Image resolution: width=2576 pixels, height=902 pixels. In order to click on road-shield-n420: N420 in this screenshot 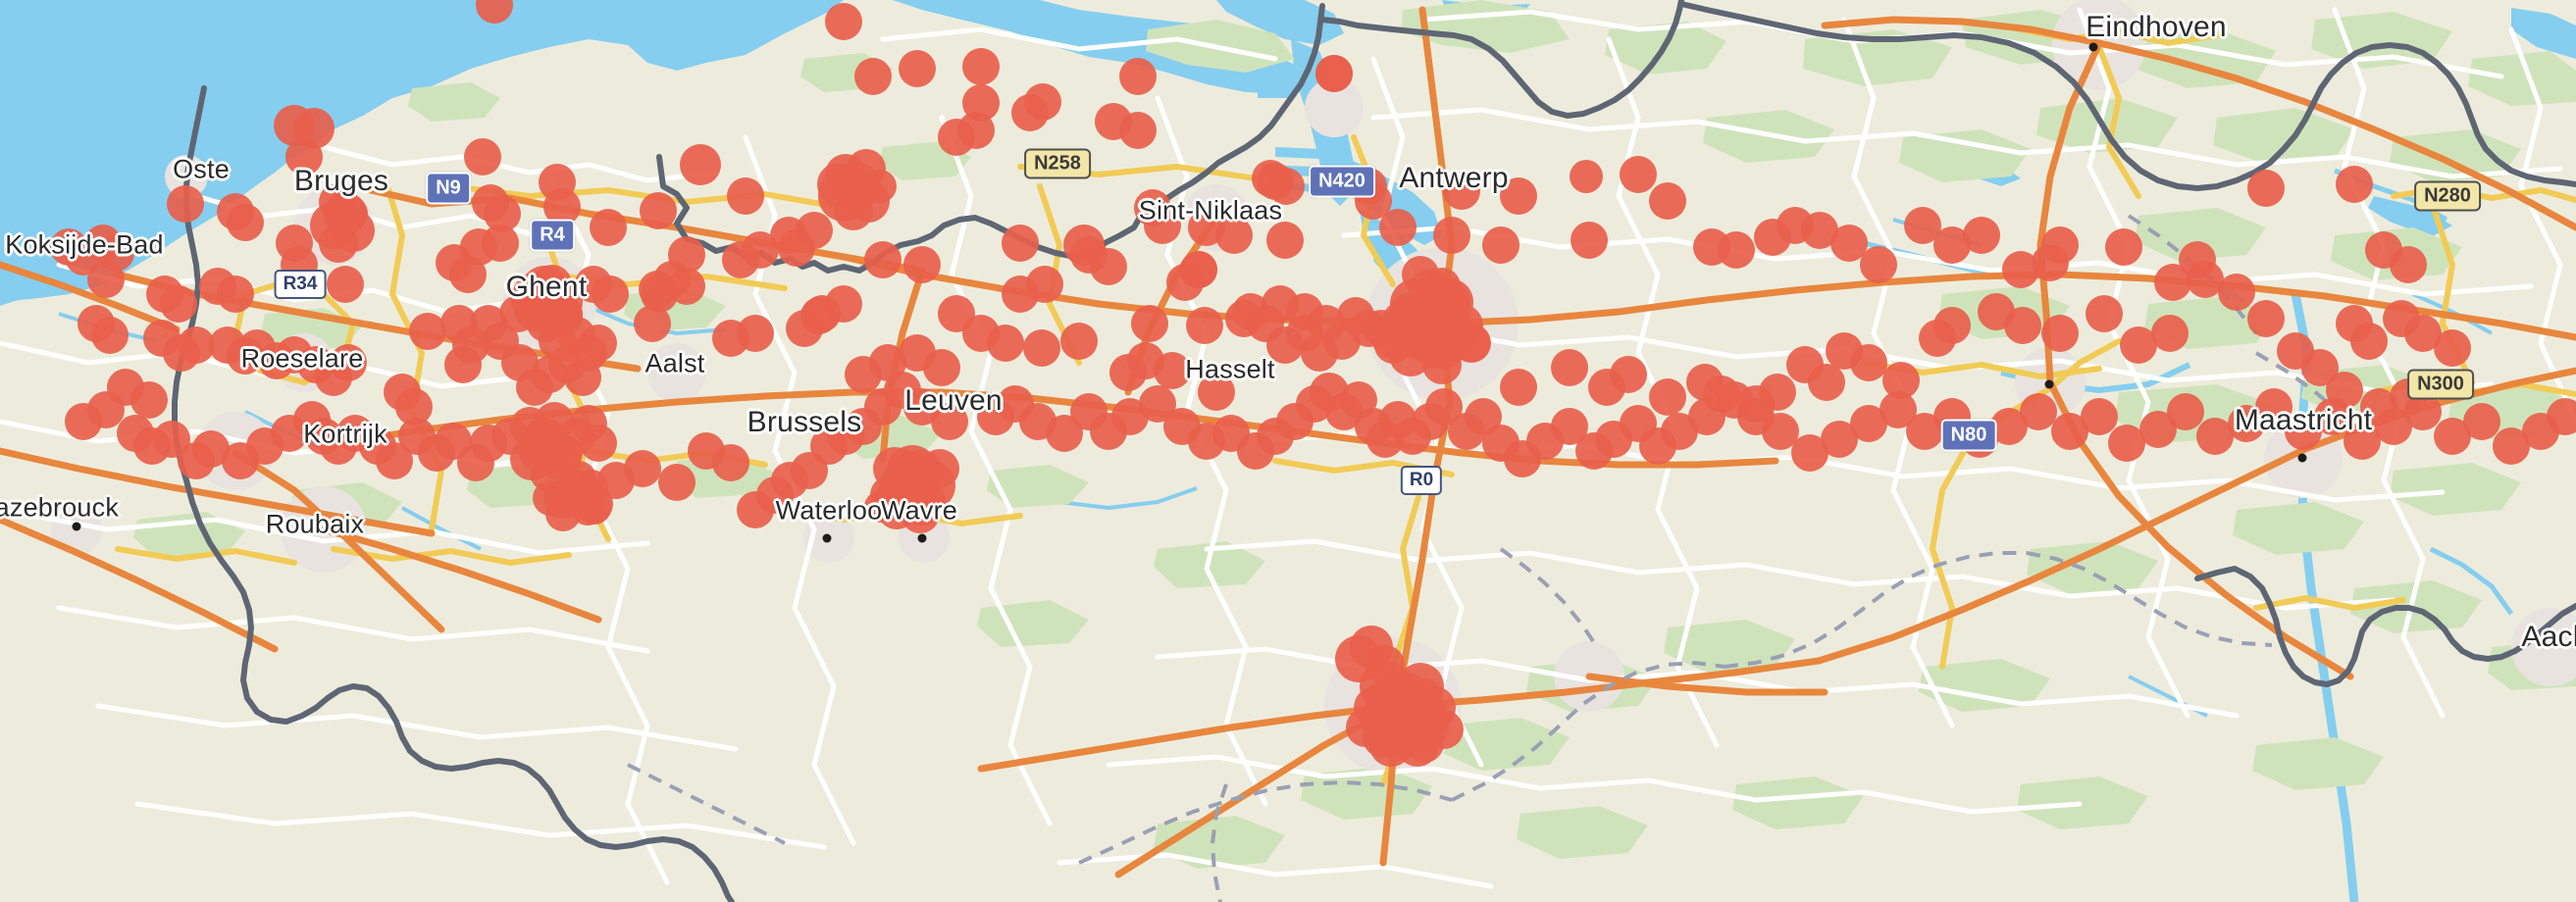, I will do `click(1342, 181)`.